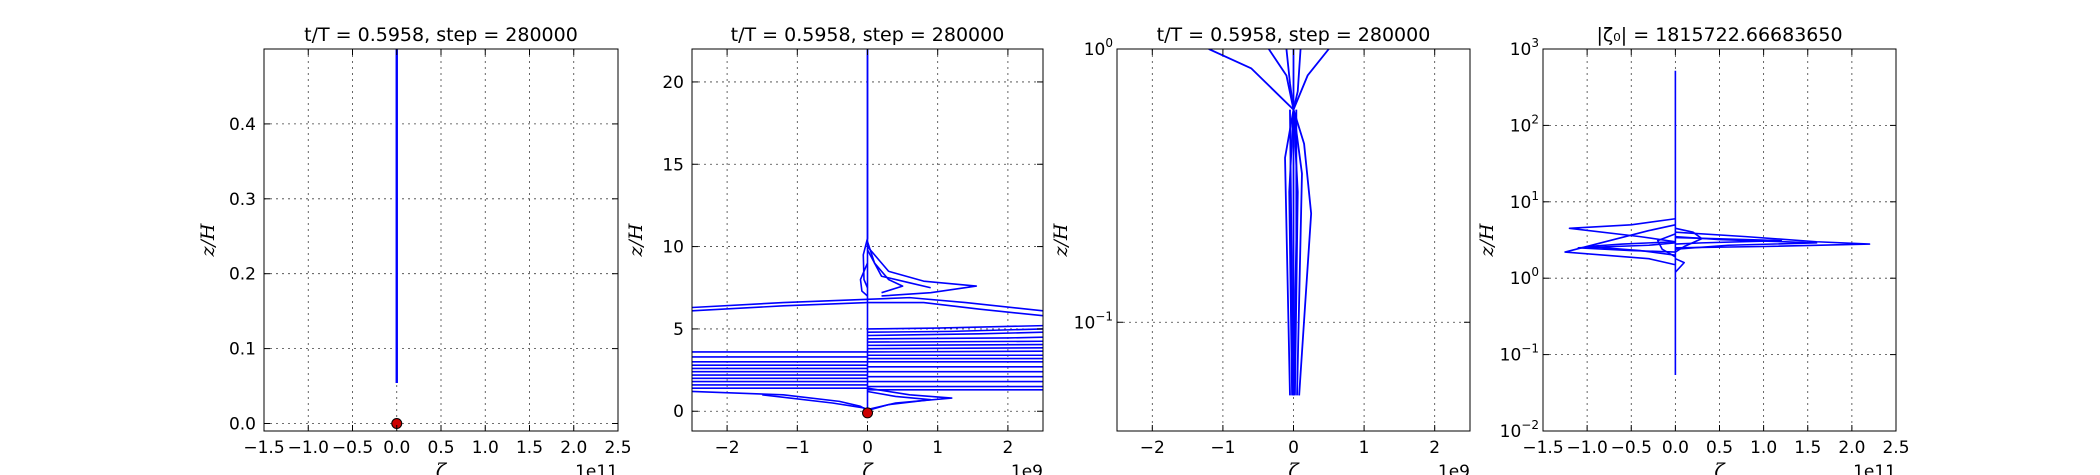  What do you see at coordinates (242, 125) in the screenshot?
I see `y-tick-label: 0.4` at bounding box center [242, 125].